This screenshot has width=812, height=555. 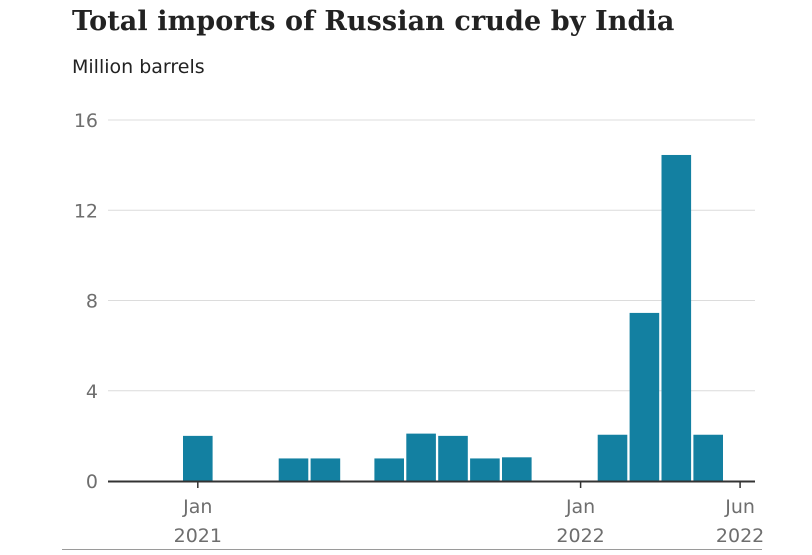 I want to click on x-tick-label: 2021, so click(x=198, y=536).